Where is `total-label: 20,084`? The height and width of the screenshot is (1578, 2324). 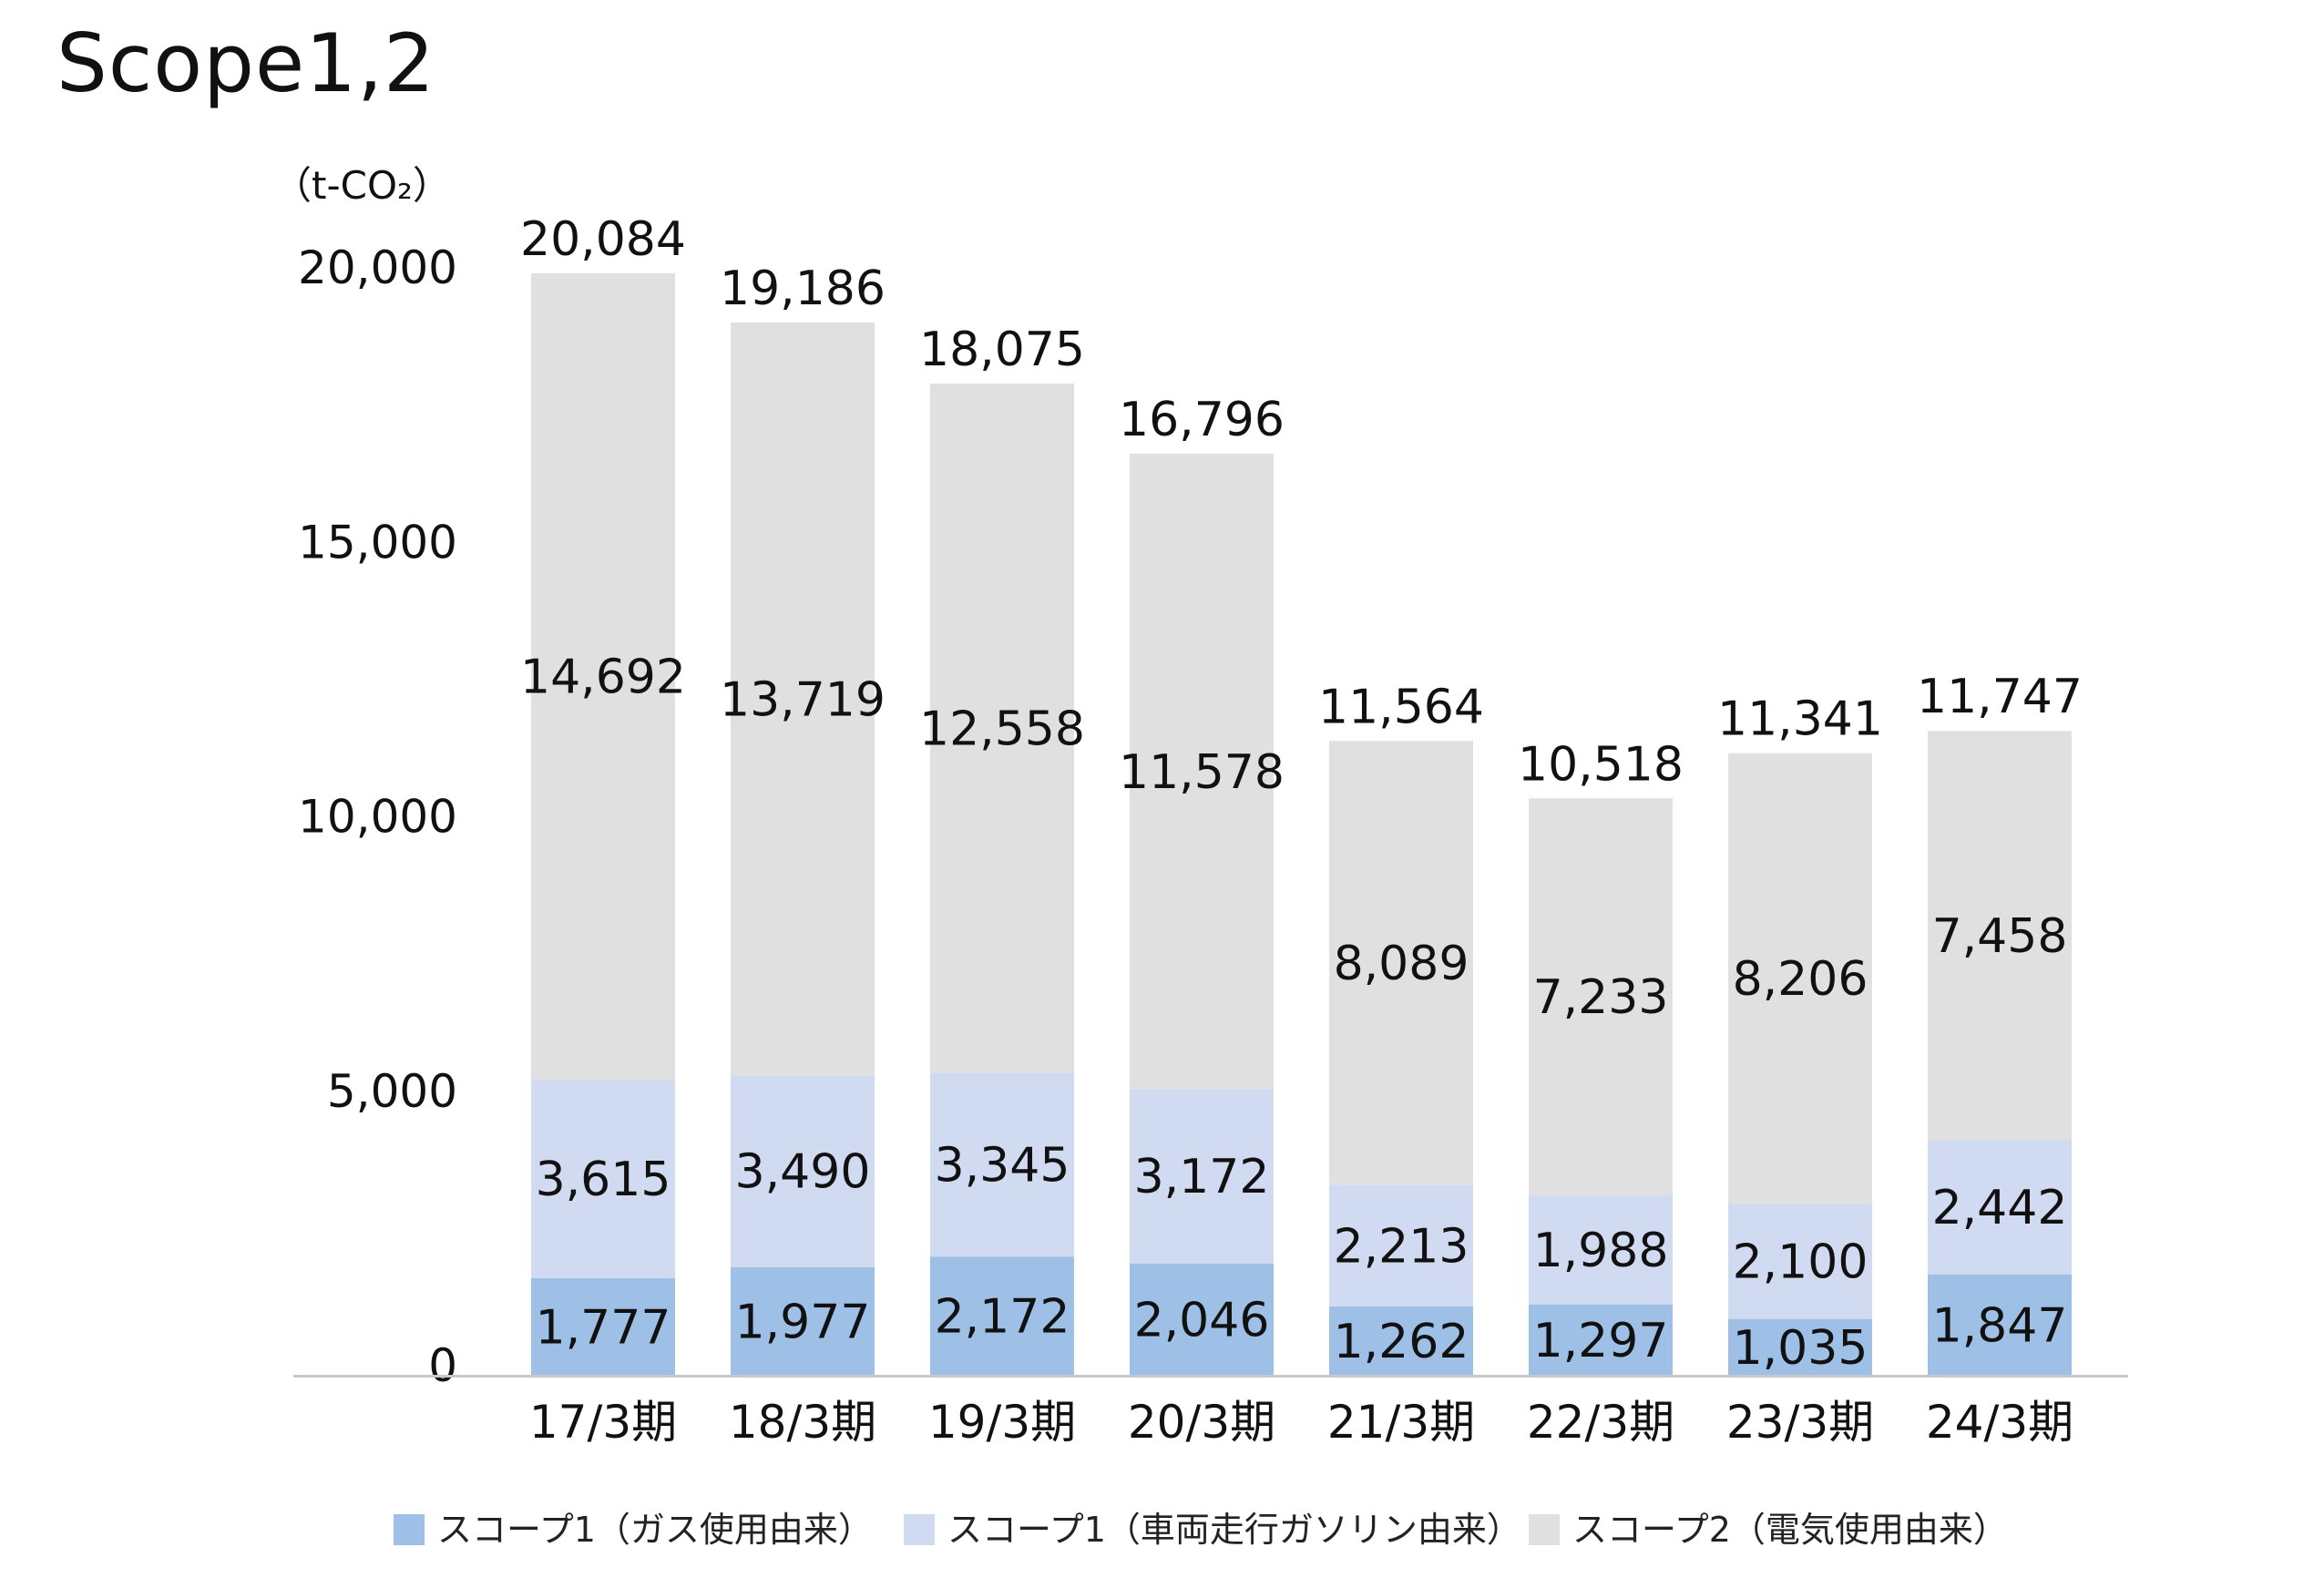
total-label: 20,084 is located at coordinates (603, 239).